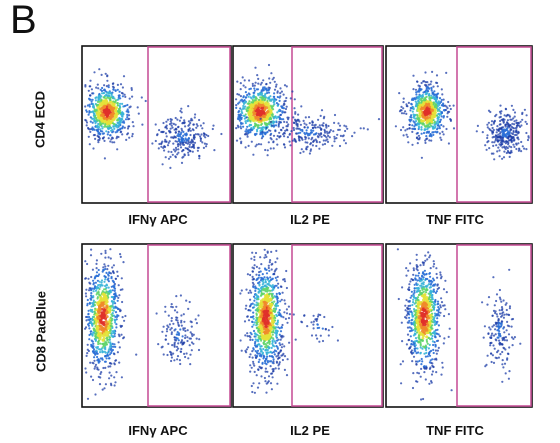 This screenshot has height=443, width=560. Describe the element at coordinates (308, 325) in the screenshot. I see `flow-plot-r1-c1` at that location.